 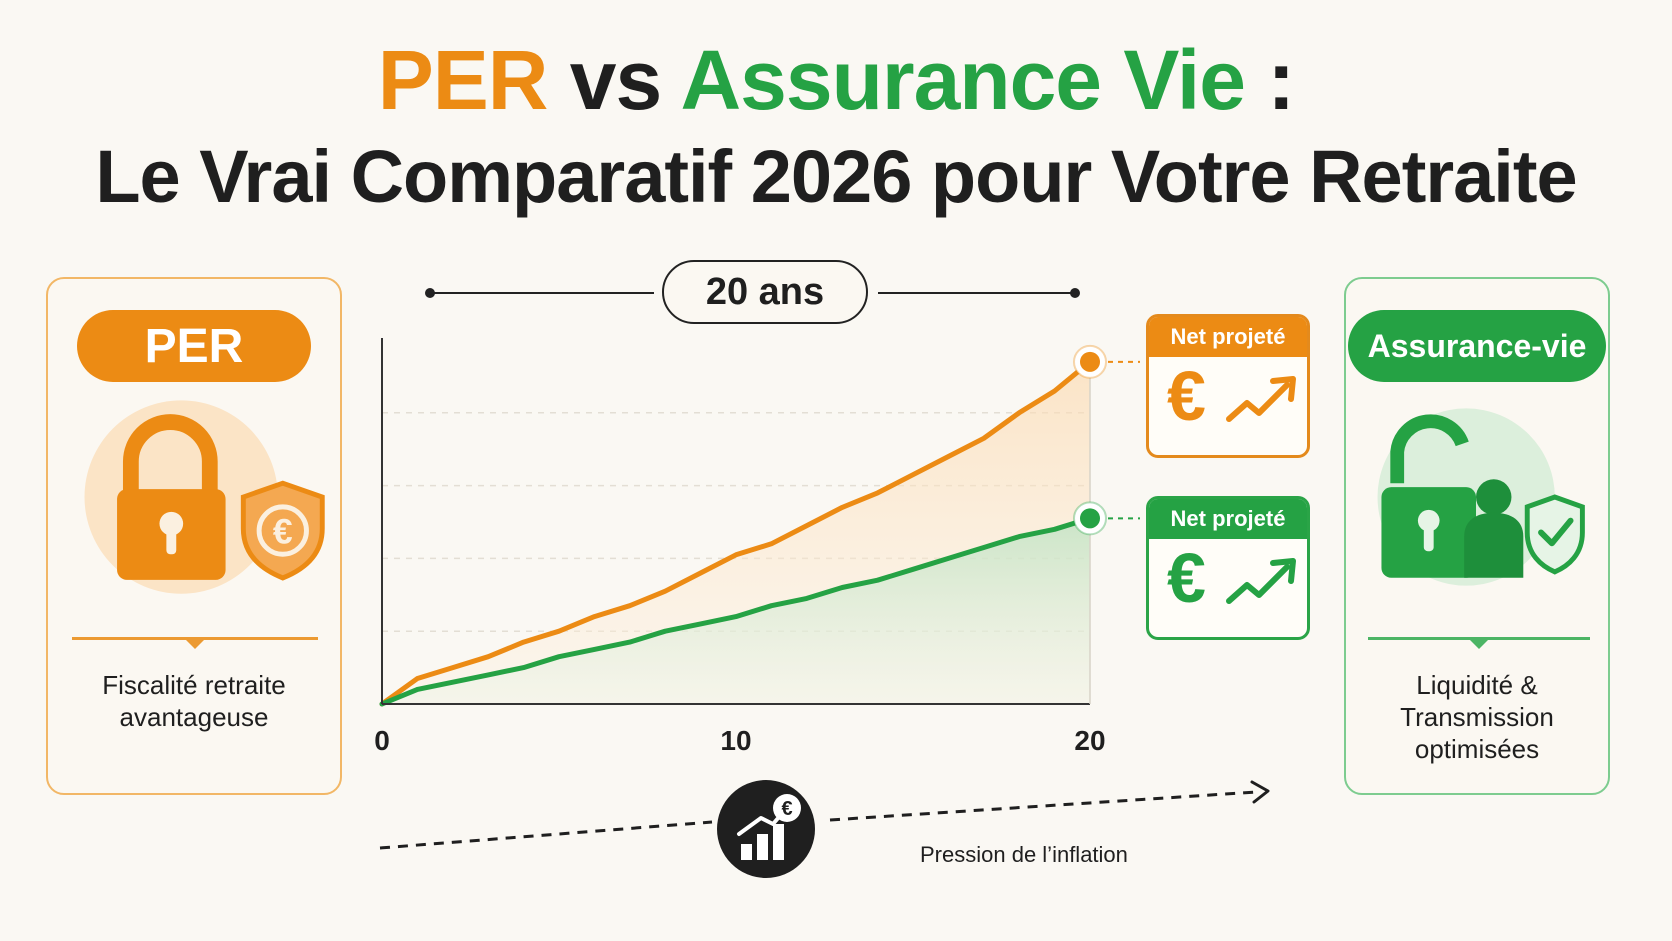 I want to click on x-tick-label: 20, so click(x=1089, y=740).